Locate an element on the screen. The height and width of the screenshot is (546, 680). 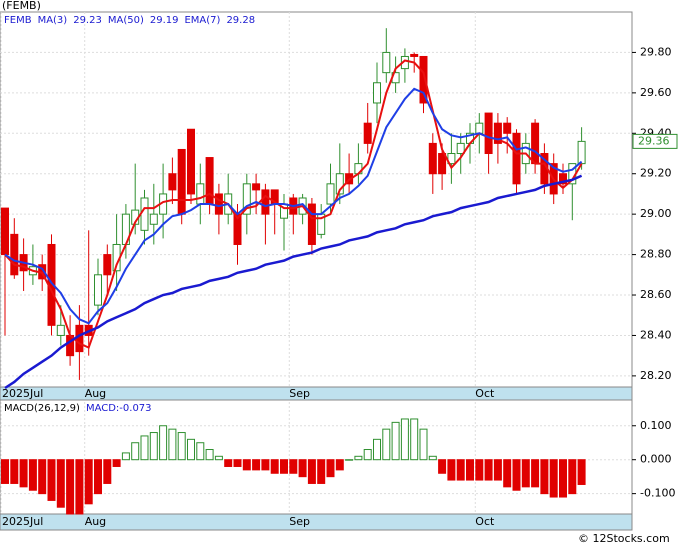
price-tag is located at coordinates (655, 141).